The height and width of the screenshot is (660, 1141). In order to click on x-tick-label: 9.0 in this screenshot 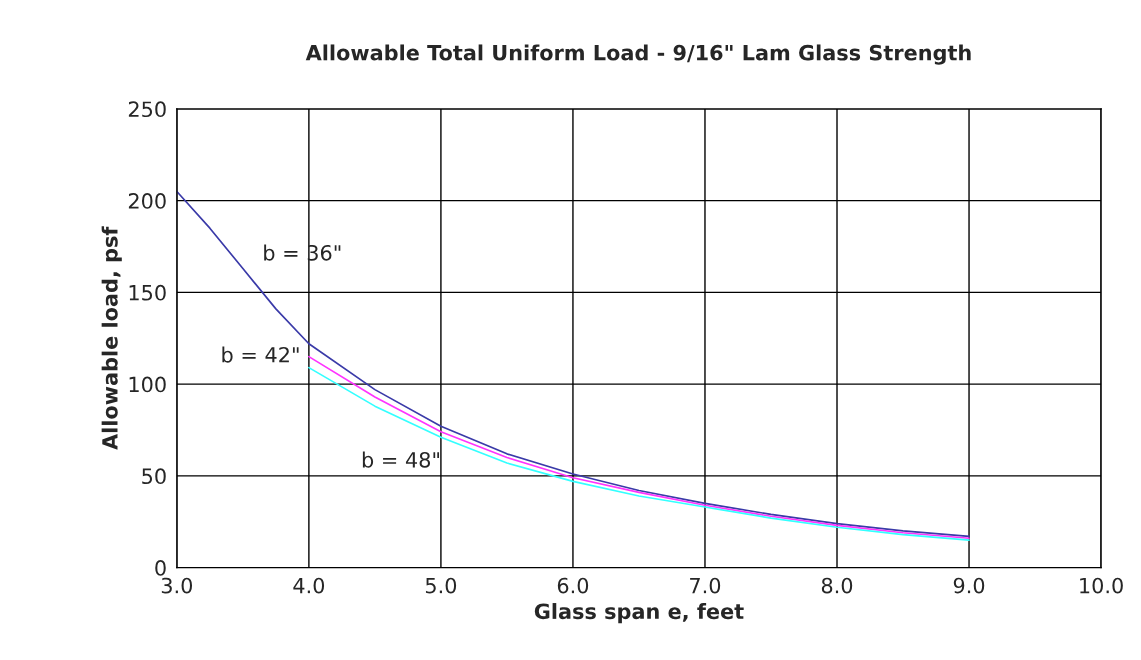, I will do `click(969, 585)`.